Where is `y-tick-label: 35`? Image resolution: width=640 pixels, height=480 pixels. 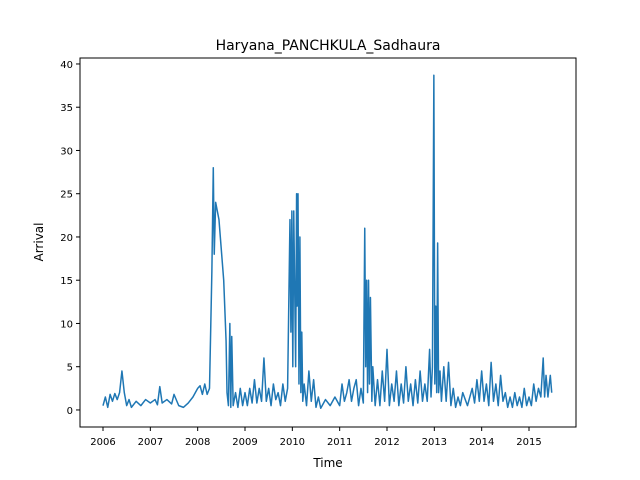
y-tick-label: 35 is located at coordinates (66, 108).